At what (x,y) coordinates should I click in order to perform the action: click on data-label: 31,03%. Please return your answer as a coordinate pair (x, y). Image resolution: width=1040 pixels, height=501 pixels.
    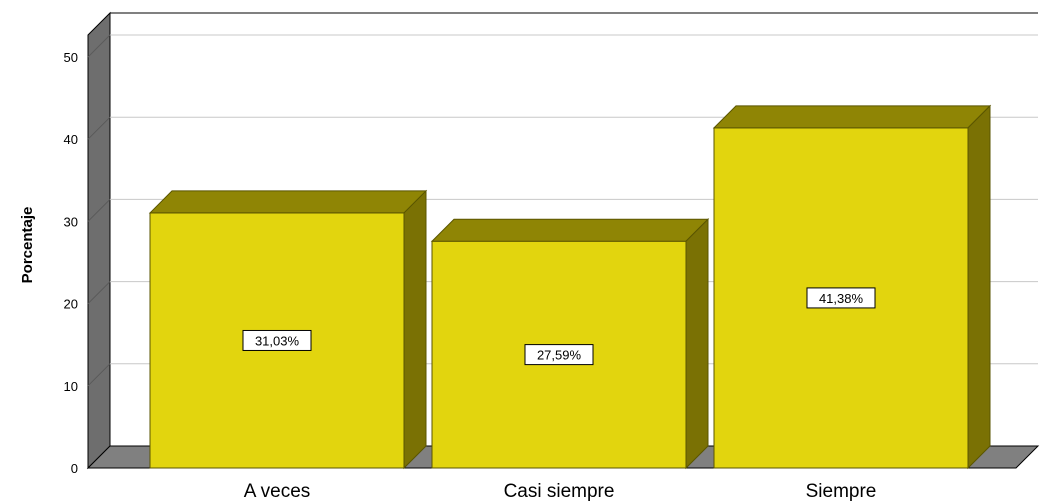
    Looking at the image, I should click on (277, 340).